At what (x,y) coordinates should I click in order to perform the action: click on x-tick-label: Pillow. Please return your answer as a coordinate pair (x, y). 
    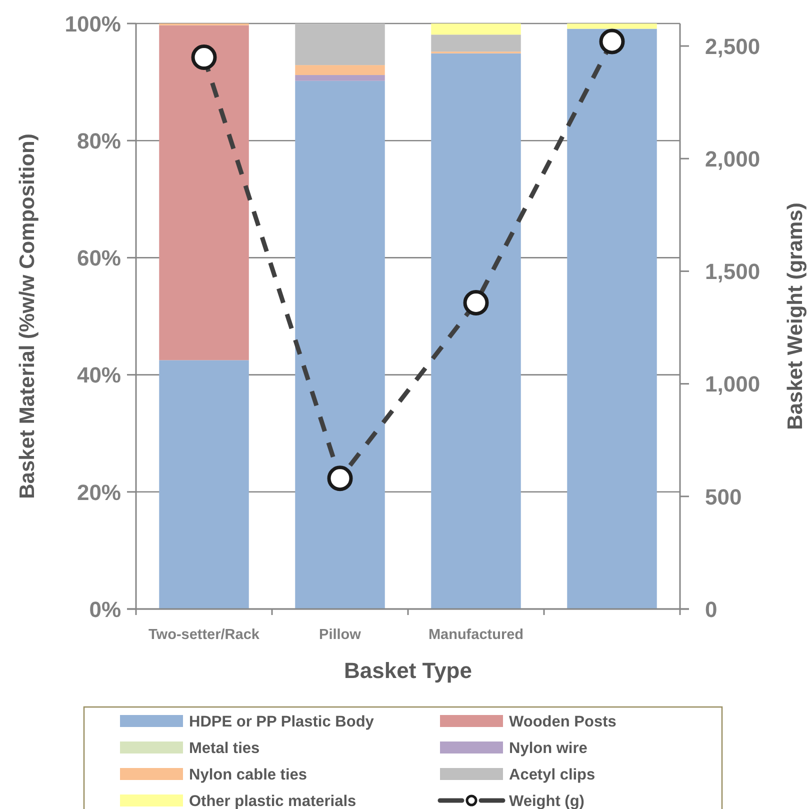
    Looking at the image, I should click on (340, 635).